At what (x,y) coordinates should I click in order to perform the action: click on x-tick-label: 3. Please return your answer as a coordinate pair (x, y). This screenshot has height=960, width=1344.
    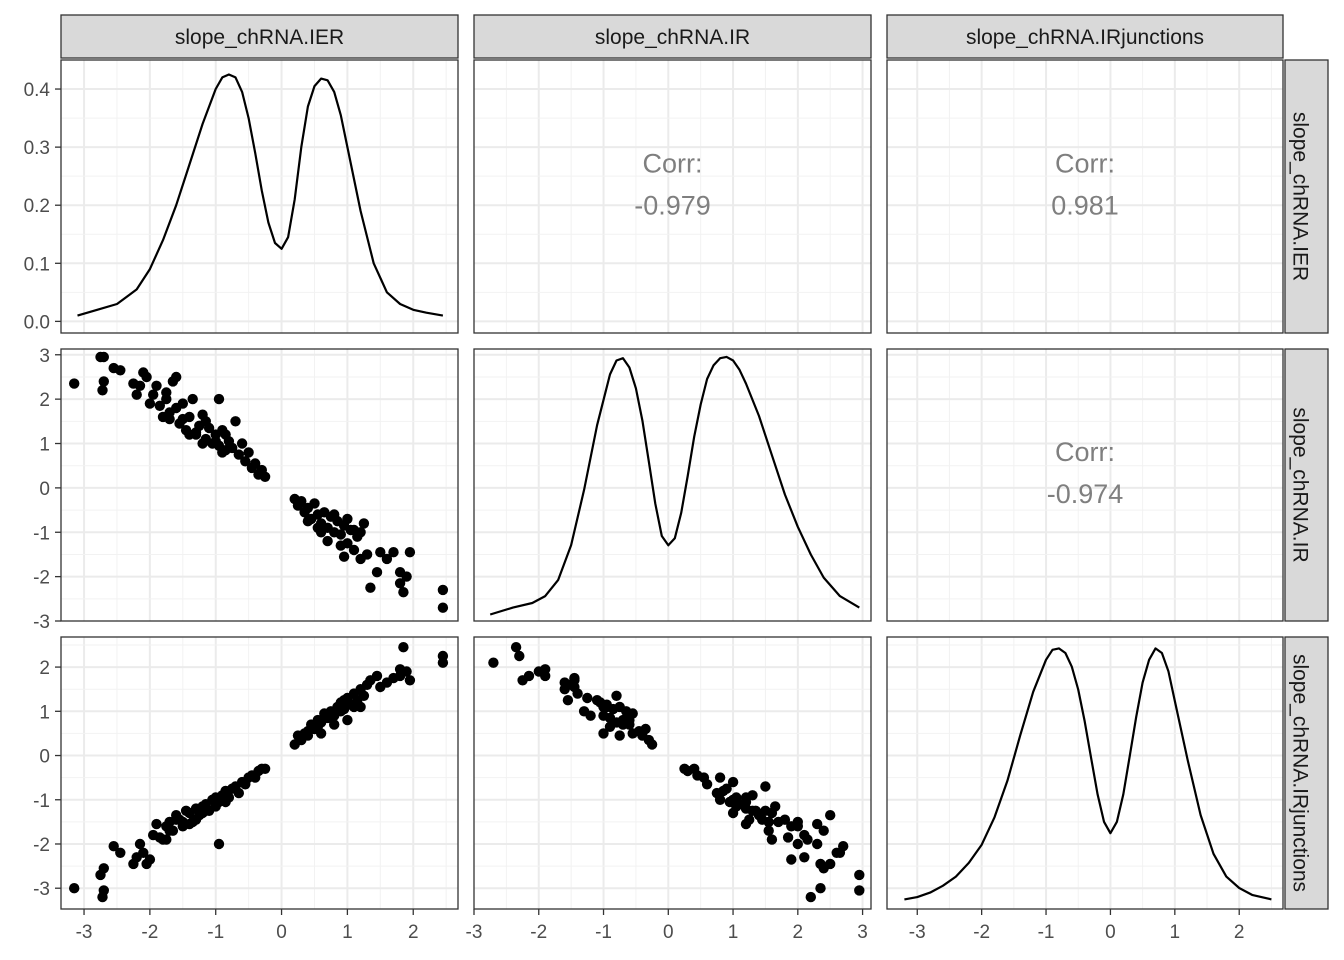
    Looking at the image, I should click on (862, 932).